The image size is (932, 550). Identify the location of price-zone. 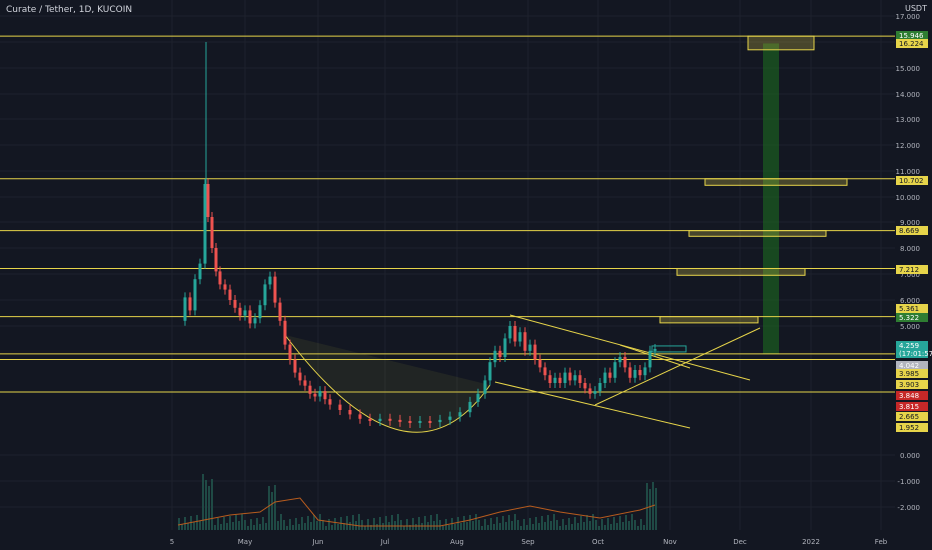
(757, 233).